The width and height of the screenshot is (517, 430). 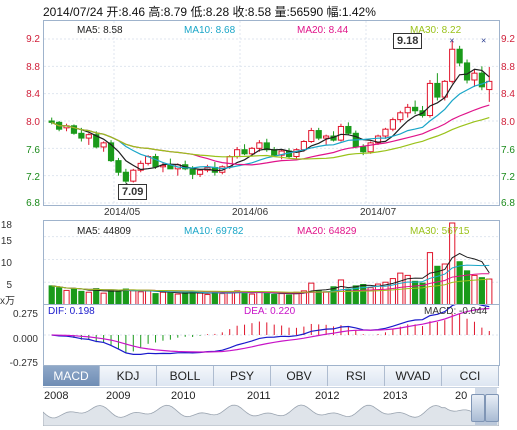 What do you see at coordinates (436, 30) in the screenshot?
I see `price-ma30-label: MA30: 8.22` at bounding box center [436, 30].